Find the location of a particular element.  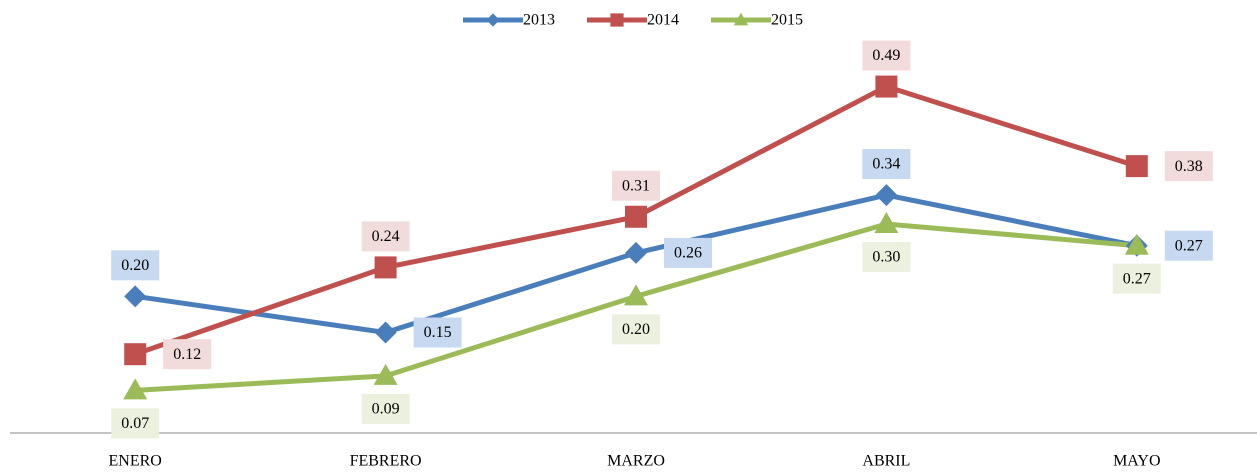

data-label: 0.34 is located at coordinates (886, 164).